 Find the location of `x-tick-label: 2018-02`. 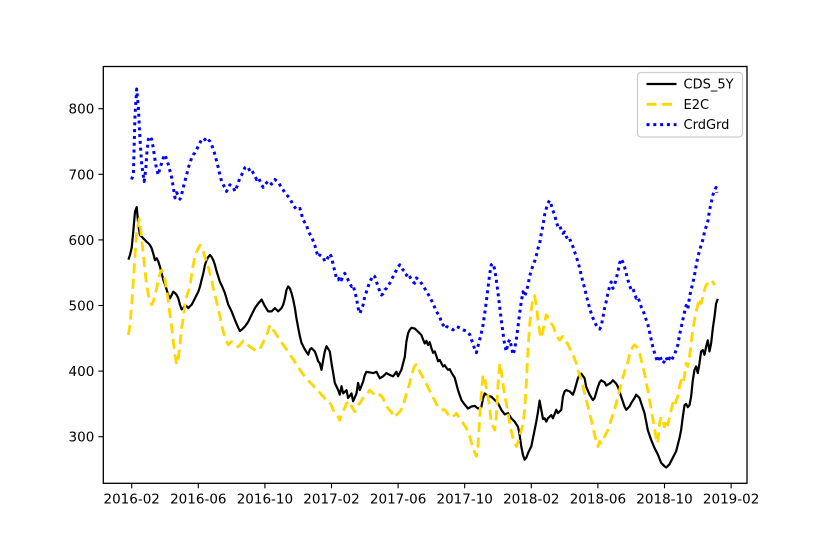

x-tick-label: 2018-02 is located at coordinates (531, 499).